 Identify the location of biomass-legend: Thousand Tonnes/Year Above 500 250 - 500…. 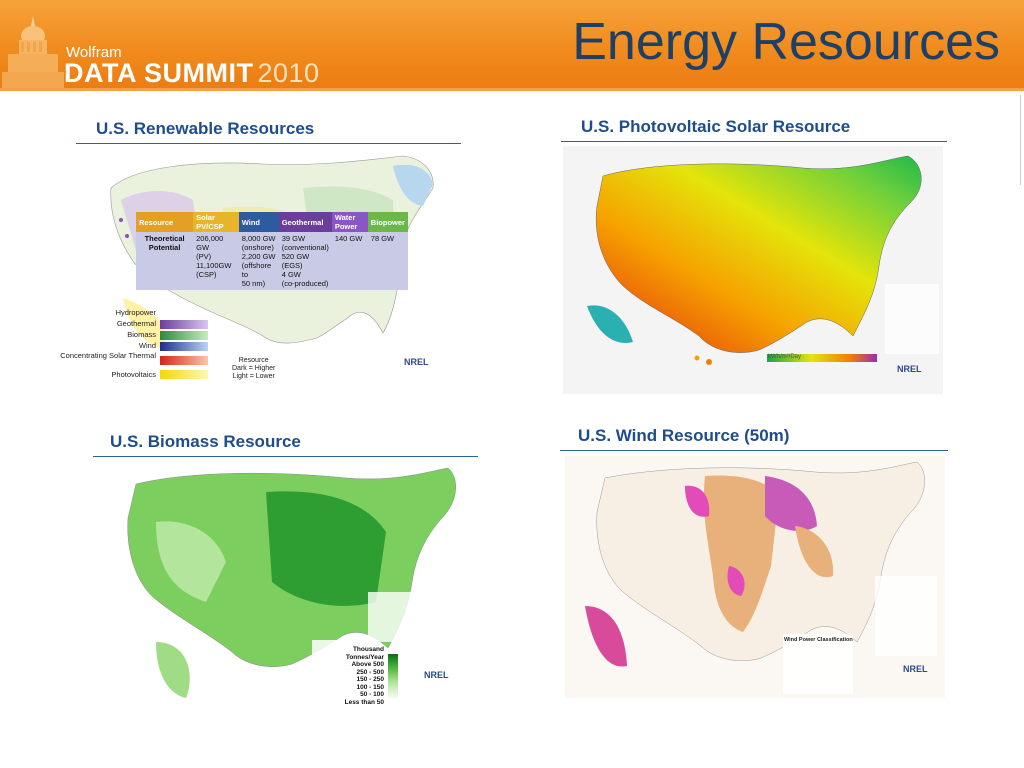
(349, 676).